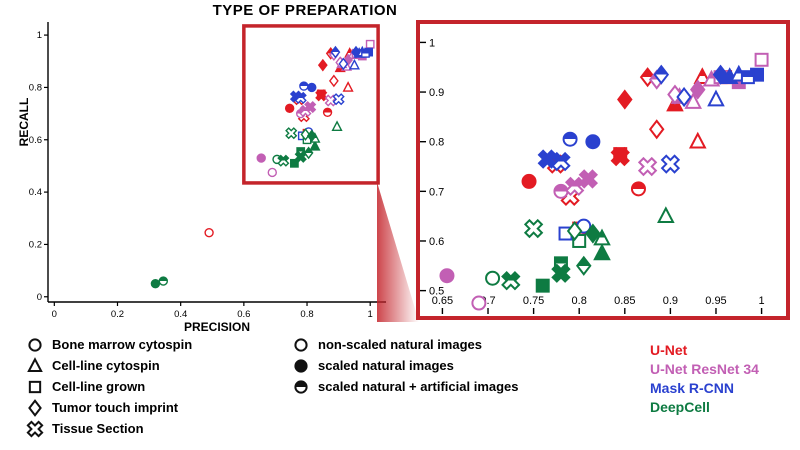 This screenshot has width=800, height=450. I want to click on svg-text: RECALL, so click(24, 122).